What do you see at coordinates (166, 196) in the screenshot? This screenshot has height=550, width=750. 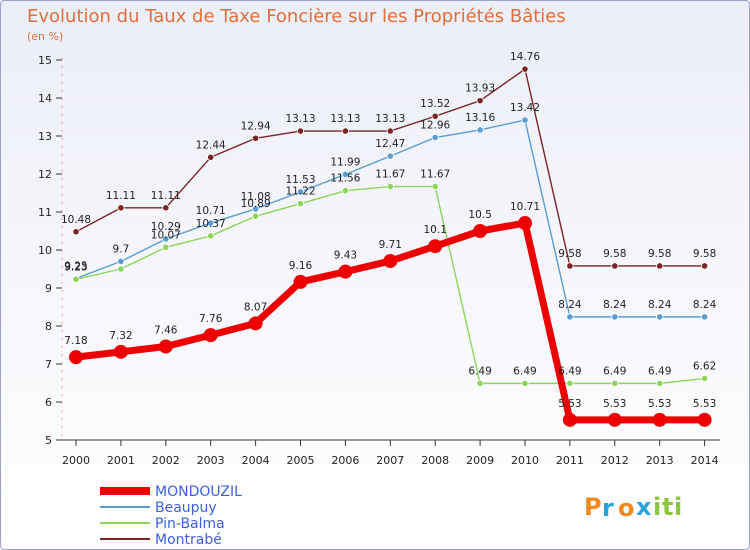 I see `data-label-montrabe: 11.11` at bounding box center [166, 196].